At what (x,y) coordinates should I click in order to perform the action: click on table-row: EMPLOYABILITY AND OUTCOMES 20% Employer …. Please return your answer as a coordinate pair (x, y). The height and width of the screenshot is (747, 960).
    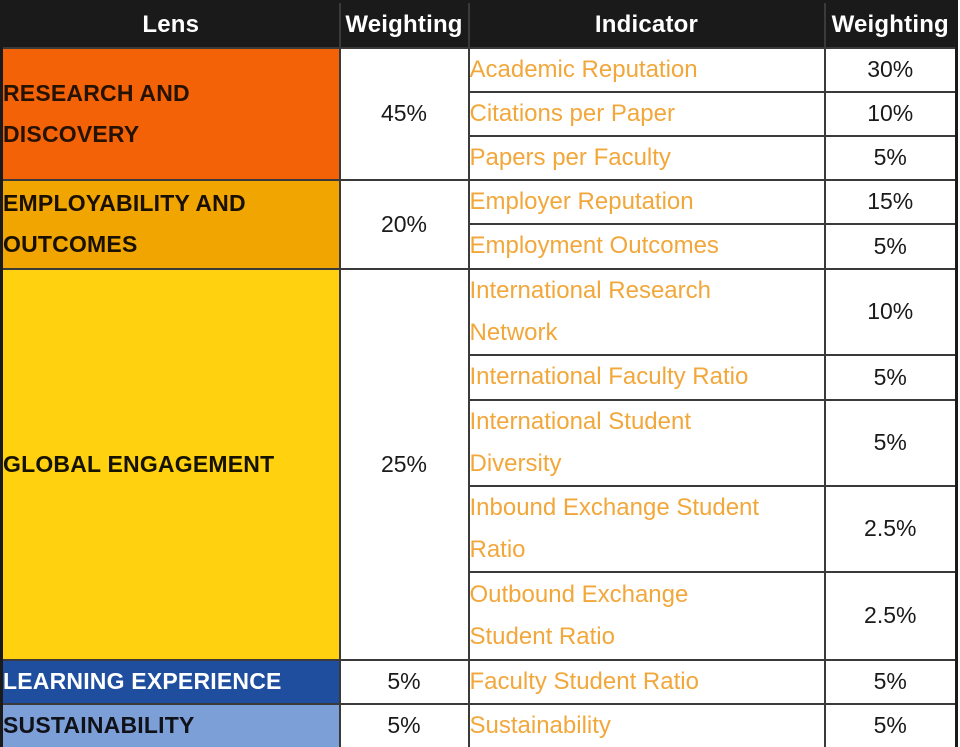
    Looking at the image, I should click on (479, 224).